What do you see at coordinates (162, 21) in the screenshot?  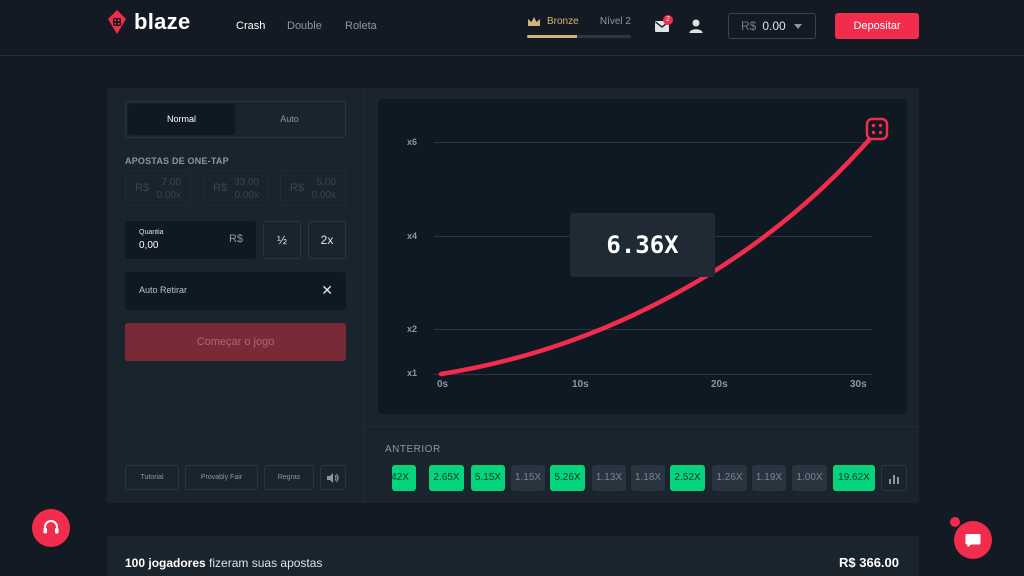 I see `brand-name: blaze` at bounding box center [162, 21].